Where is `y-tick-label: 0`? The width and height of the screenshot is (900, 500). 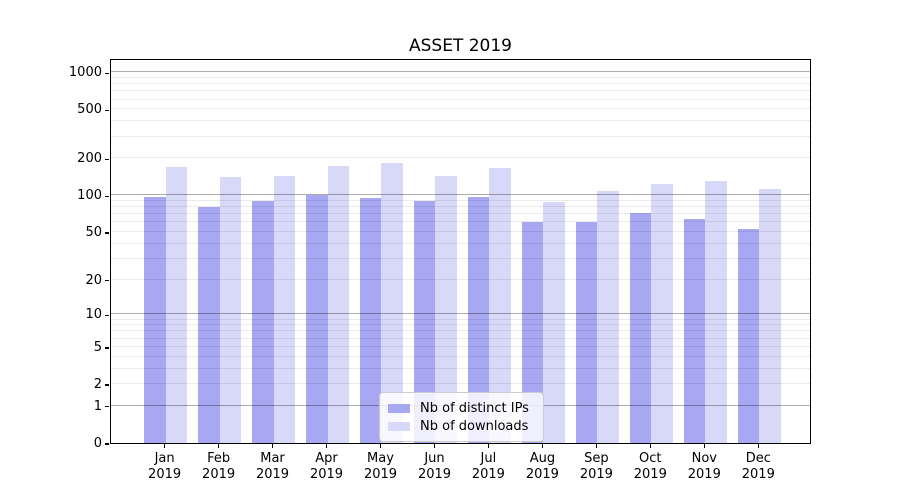
y-tick-label: 0 is located at coordinates (97, 443).